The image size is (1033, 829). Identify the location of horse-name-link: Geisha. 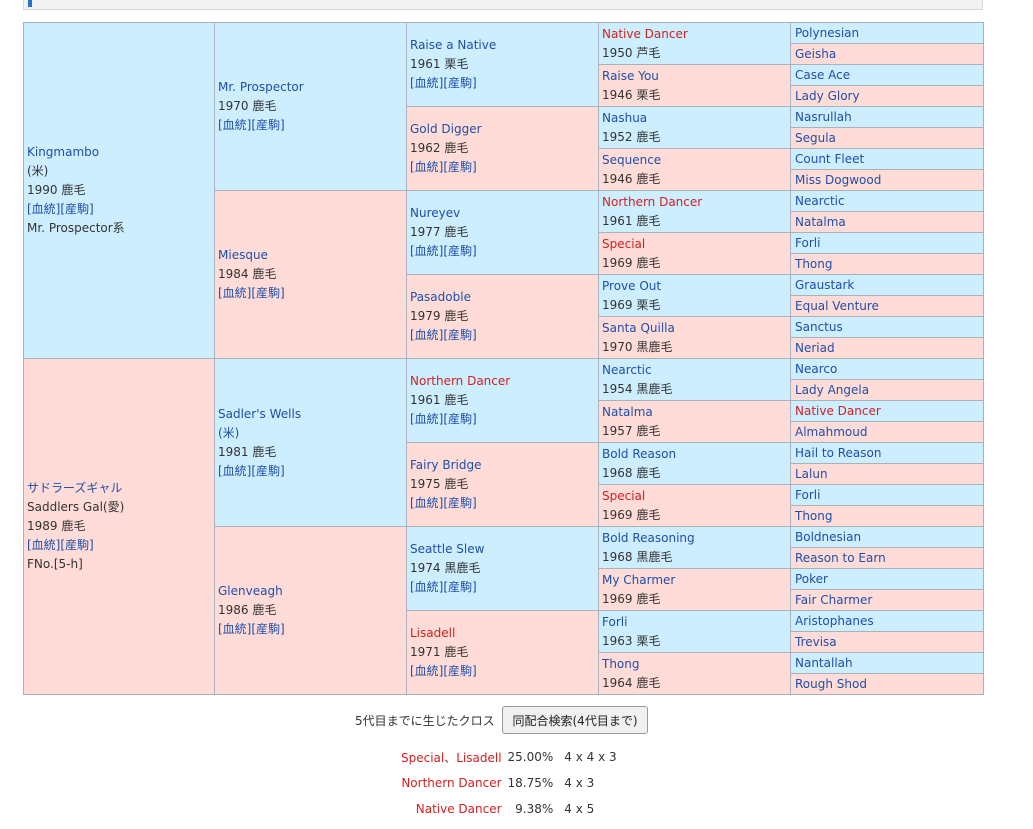
(816, 54).